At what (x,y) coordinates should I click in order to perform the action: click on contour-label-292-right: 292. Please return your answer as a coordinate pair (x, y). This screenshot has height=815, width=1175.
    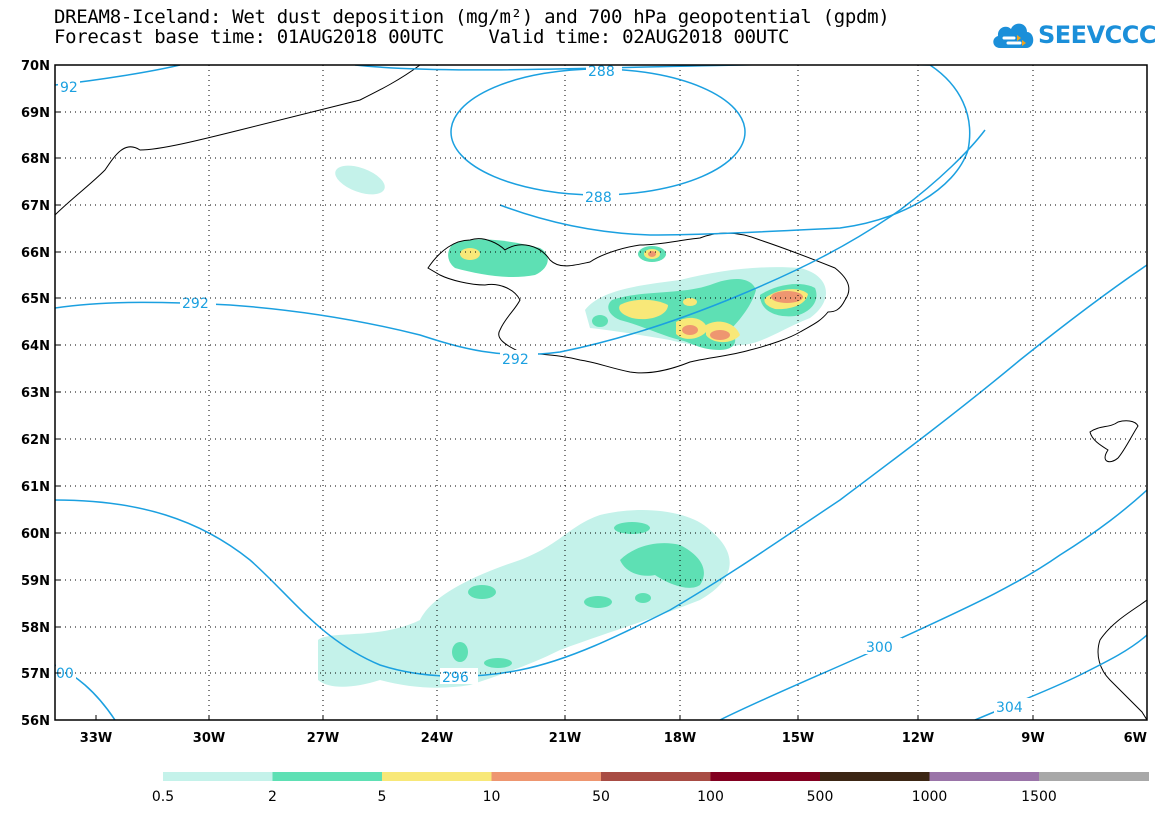
    Looking at the image, I should click on (515, 360).